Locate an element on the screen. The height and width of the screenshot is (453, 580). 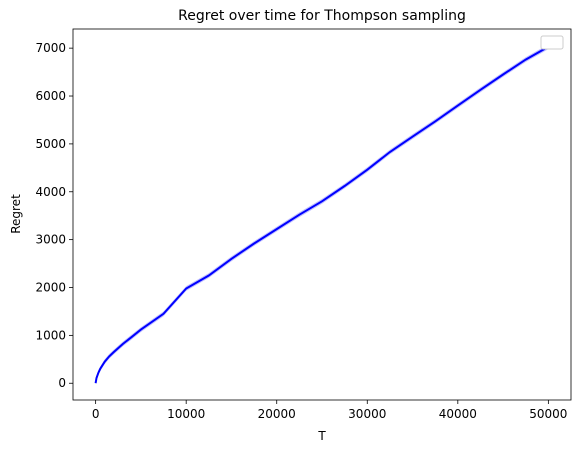
x-tick-label: 40000 is located at coordinates (458, 414).